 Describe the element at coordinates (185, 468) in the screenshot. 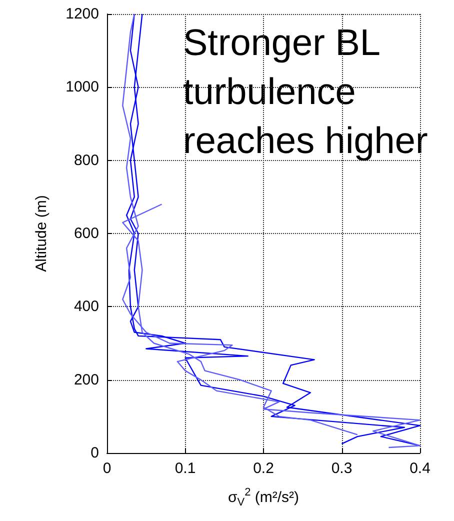

I see `x-tick-label: 0.1` at that location.